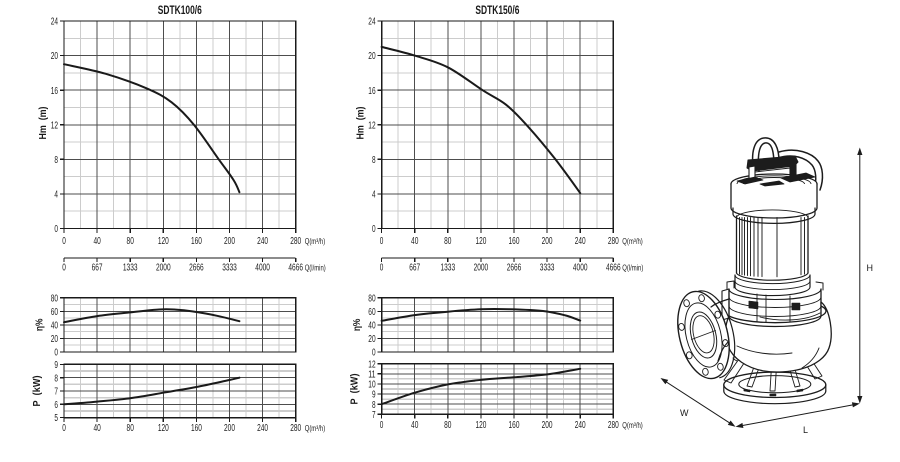 This screenshot has height=462, width=900. What do you see at coordinates (372, 385) in the screenshot?
I see `svg-text: 10` at bounding box center [372, 385].